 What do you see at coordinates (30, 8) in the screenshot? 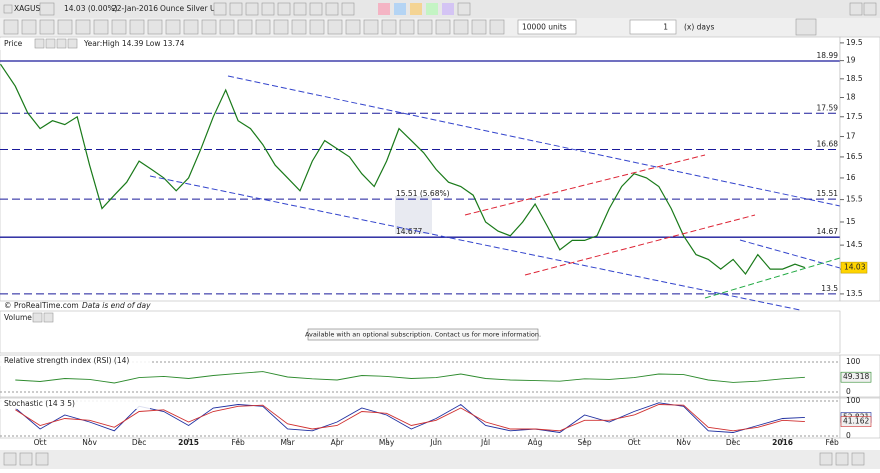
I see `symbol: XAGUSD` at bounding box center [30, 8].